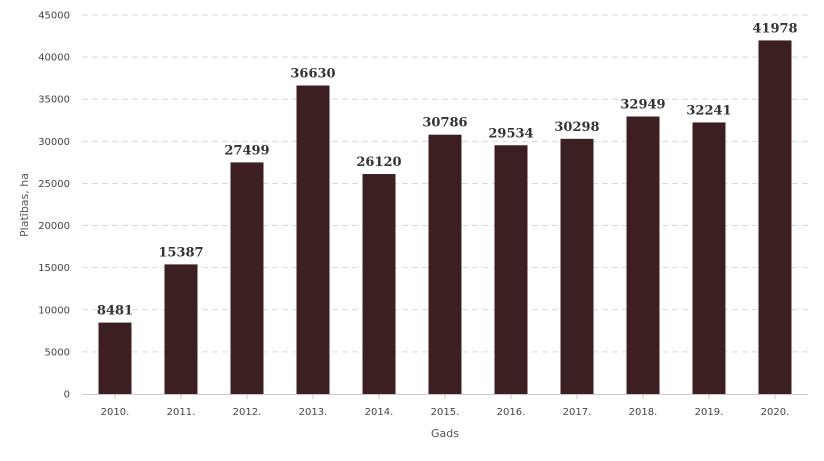 This screenshot has width=824, height=461. I want to click on data-label: 32241, so click(708, 110).